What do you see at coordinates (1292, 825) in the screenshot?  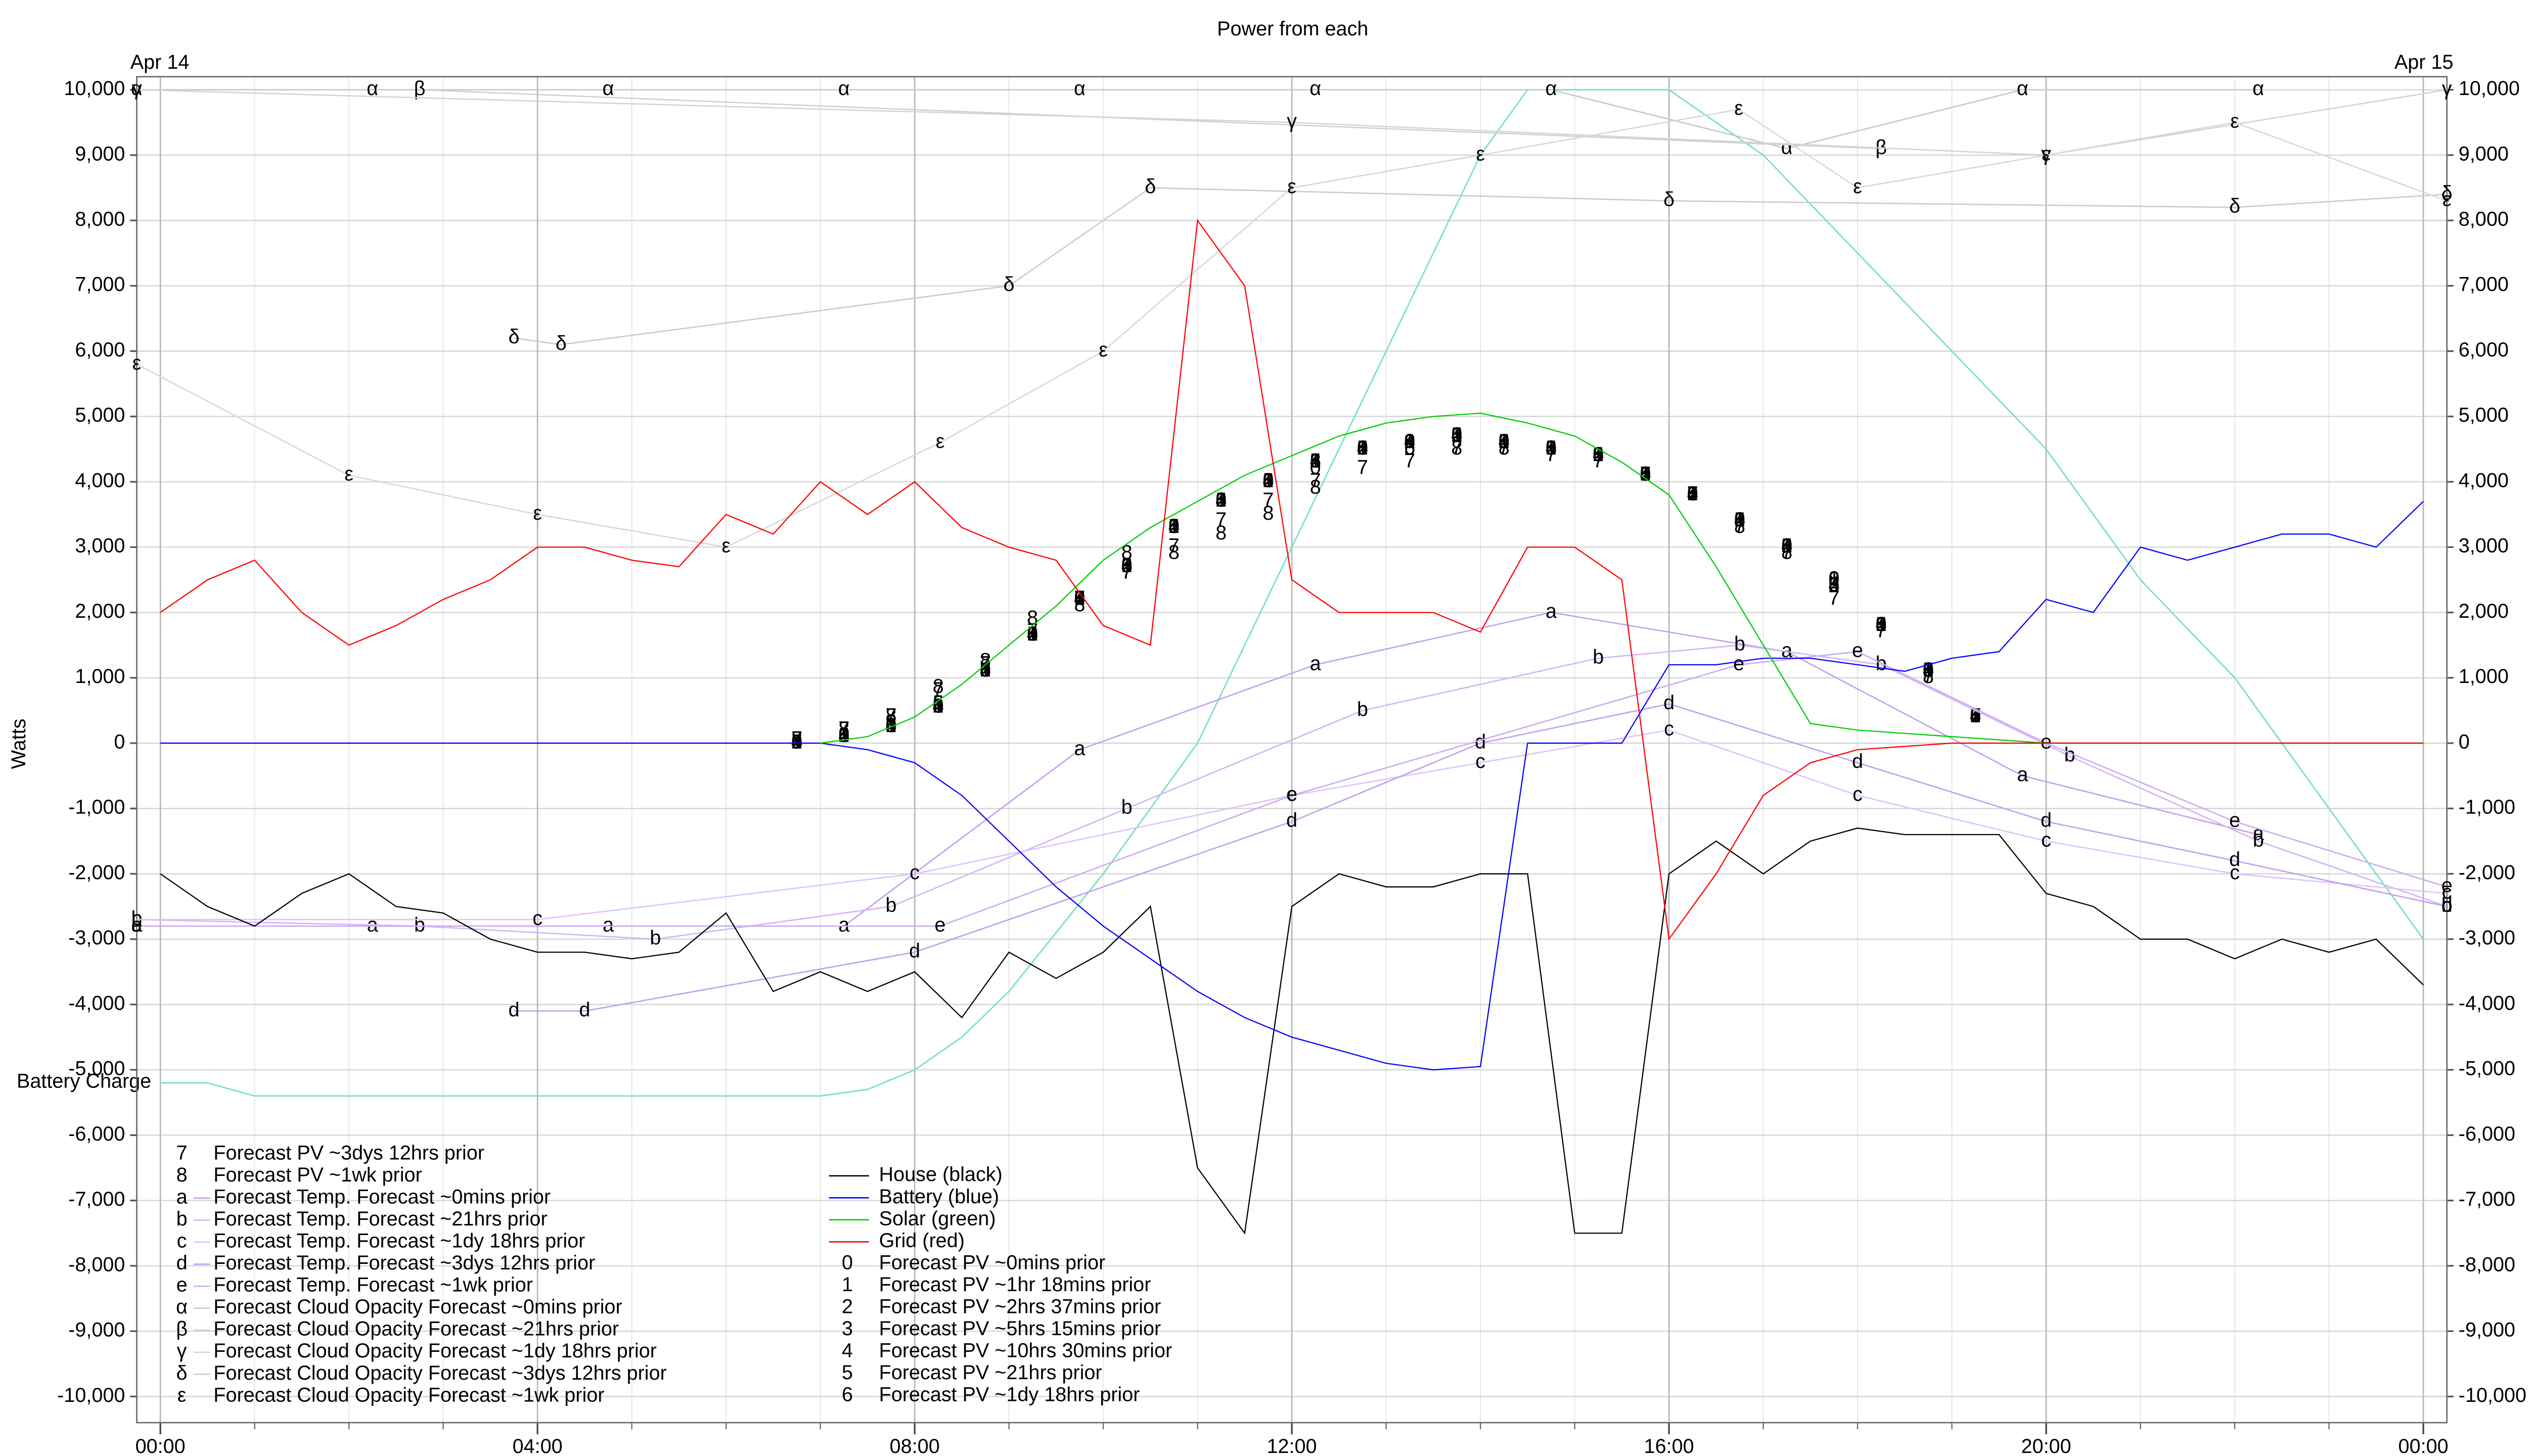 I see `forecast-line` at bounding box center [1292, 825].